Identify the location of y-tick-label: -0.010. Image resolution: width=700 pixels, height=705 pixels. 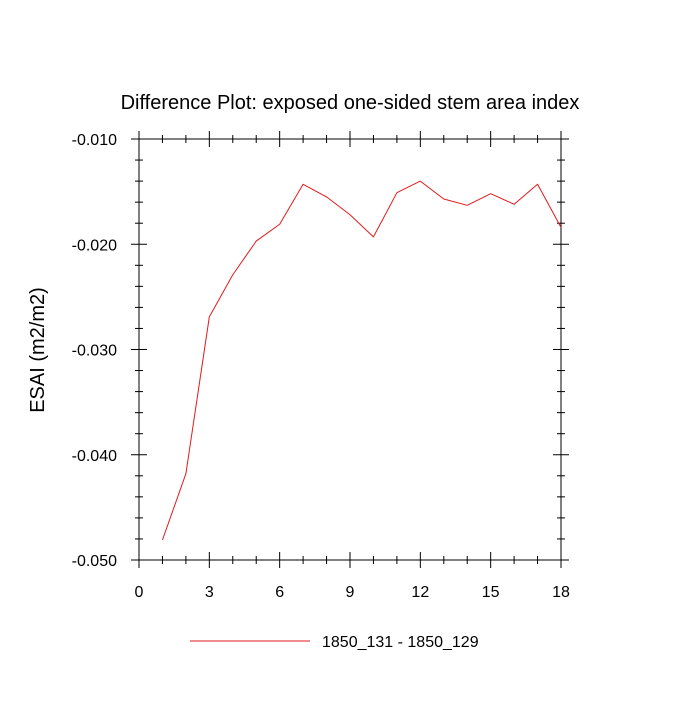
(94, 140).